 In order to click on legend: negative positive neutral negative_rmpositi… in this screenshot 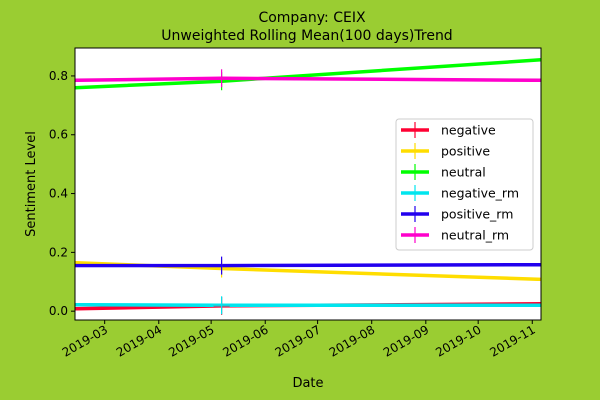, I will do `click(464, 184)`.